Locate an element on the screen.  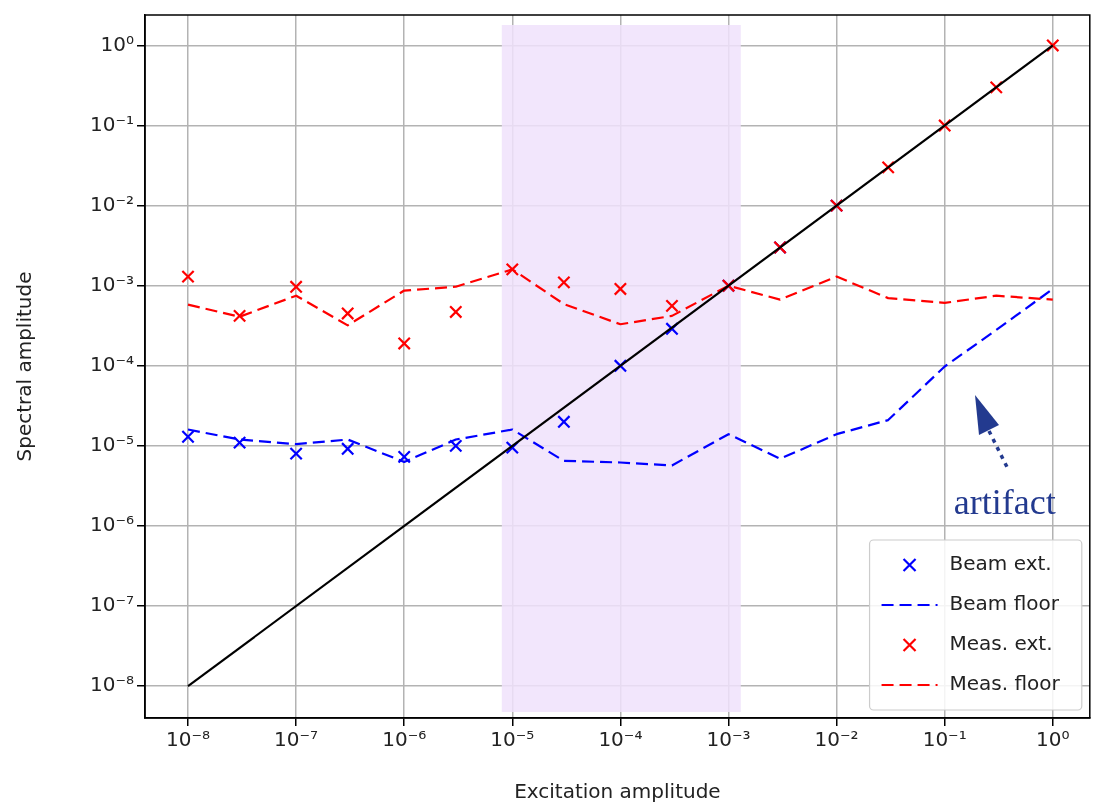
y-tick-label: 10⁻⁶ is located at coordinates (111, 524).